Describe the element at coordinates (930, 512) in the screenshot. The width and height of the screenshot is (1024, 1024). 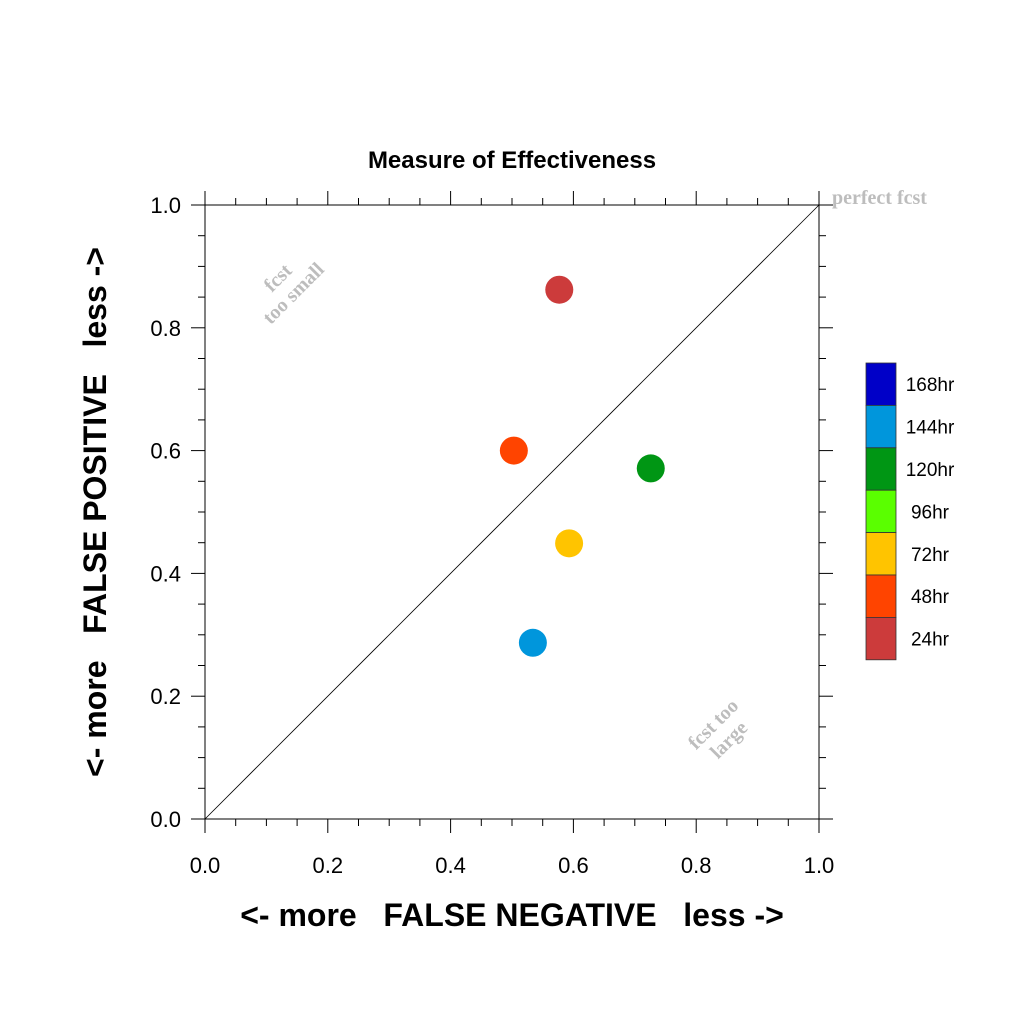
I see `legend-label-96hr: 96hr` at that location.